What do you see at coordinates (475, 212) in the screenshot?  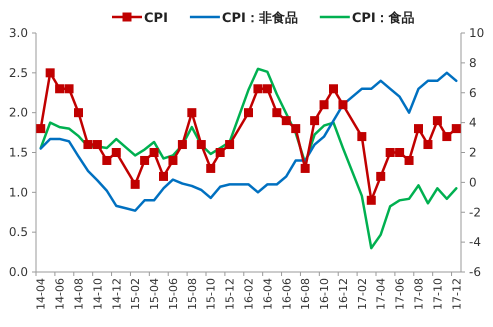 I see `y2-tick-label: -2` at bounding box center [475, 212].